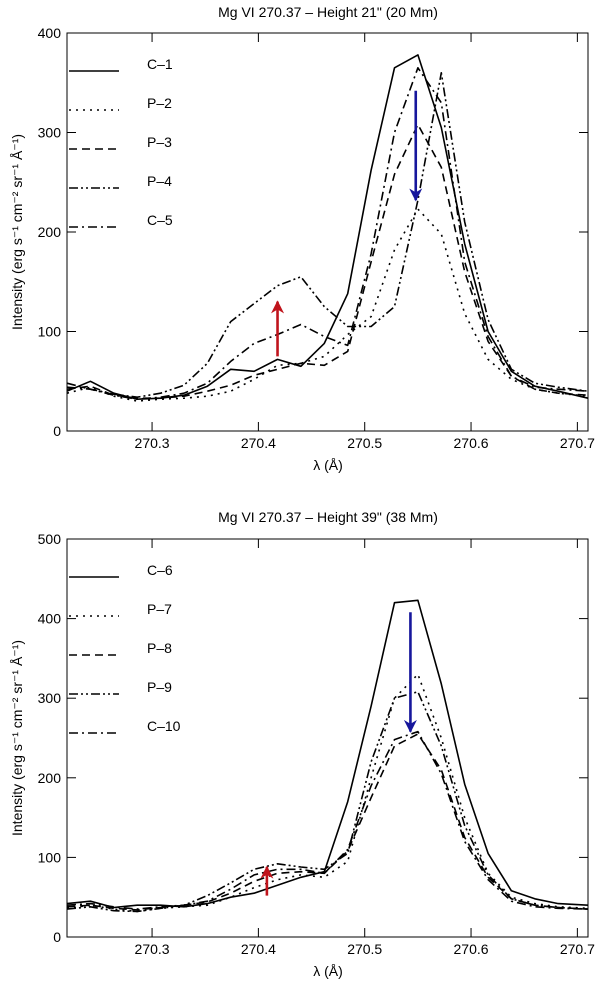 This screenshot has height=981, width=600. Describe the element at coordinates (328, 517) in the screenshot. I see `chart-title: Mg VI 270.37 – Height 39" (38 Mm)` at that location.